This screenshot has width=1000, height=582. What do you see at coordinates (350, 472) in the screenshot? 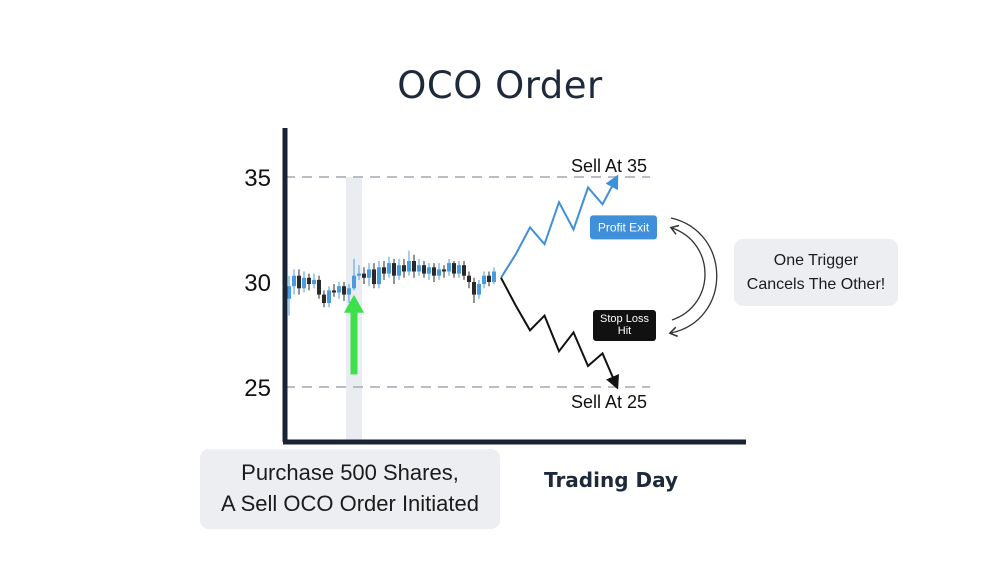
I see `purchase-note-line-1: Purchase 500 Shares,` at bounding box center [350, 472].